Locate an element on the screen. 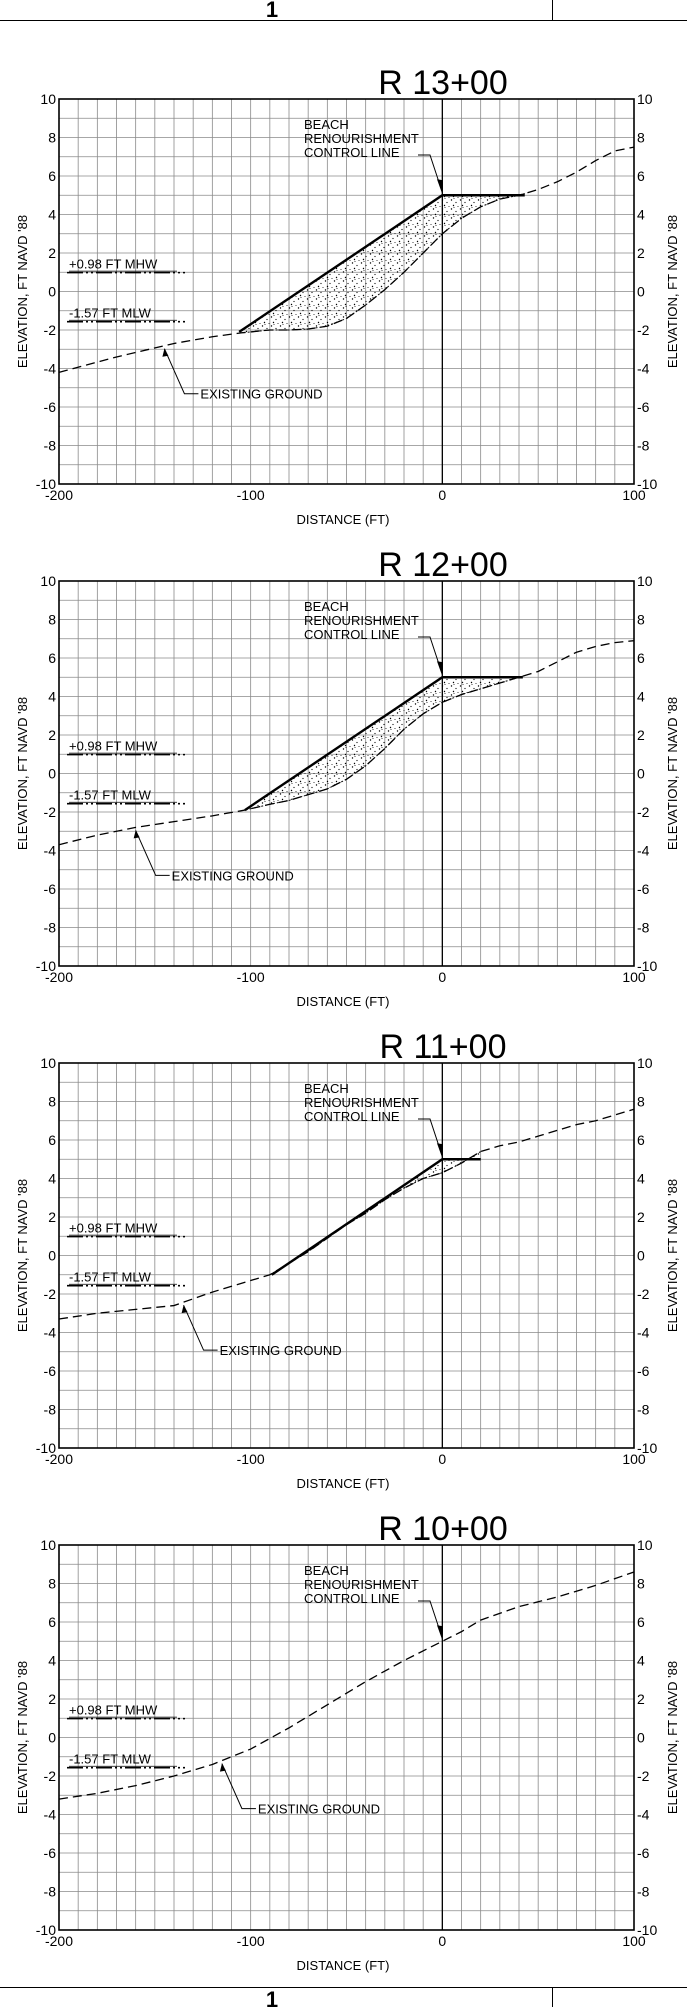  sheet-number-bottom: 1 is located at coordinates (272, 1997).